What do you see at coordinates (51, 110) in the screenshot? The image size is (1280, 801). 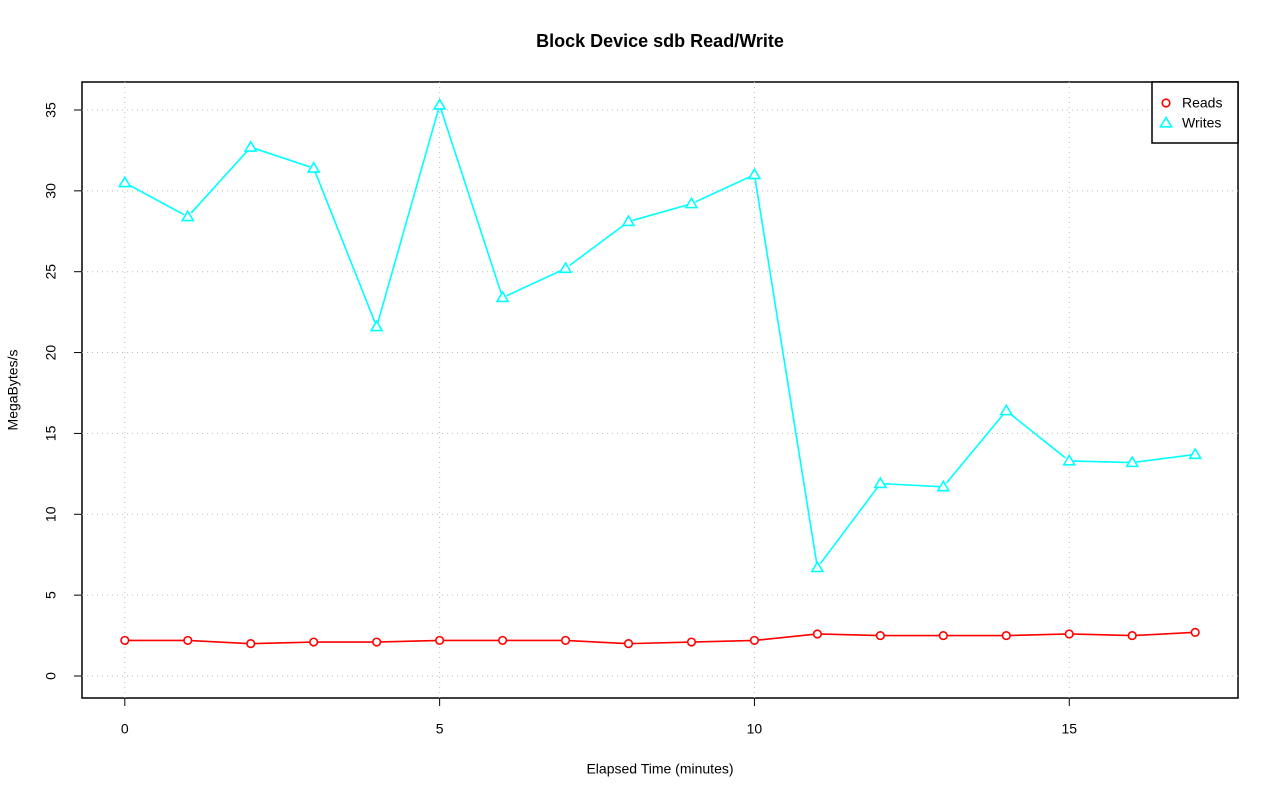 I see `y-tick-label: 35` at bounding box center [51, 110].